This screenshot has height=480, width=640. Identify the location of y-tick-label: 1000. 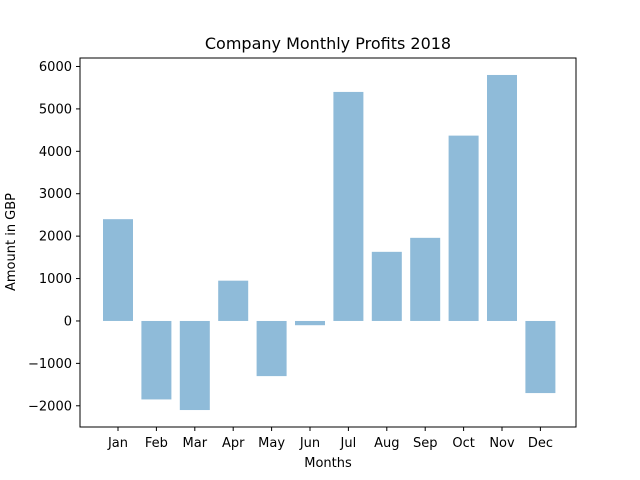
(55, 279).